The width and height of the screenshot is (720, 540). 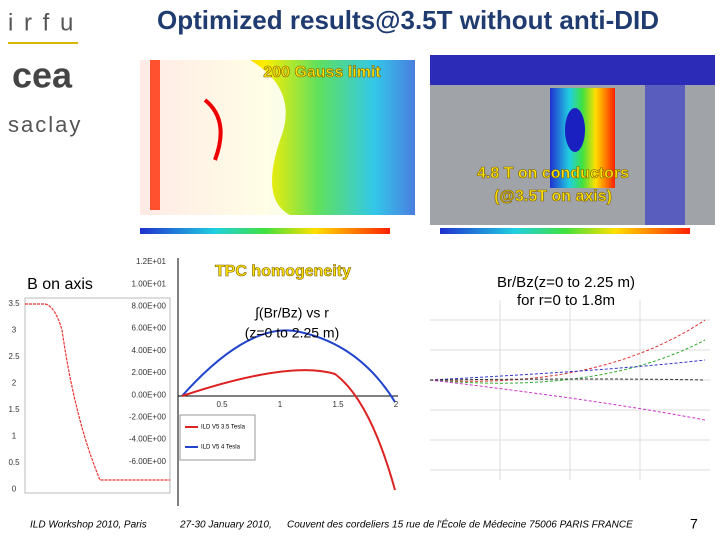 I want to click on b-axis-plot, so click(x=97, y=395).